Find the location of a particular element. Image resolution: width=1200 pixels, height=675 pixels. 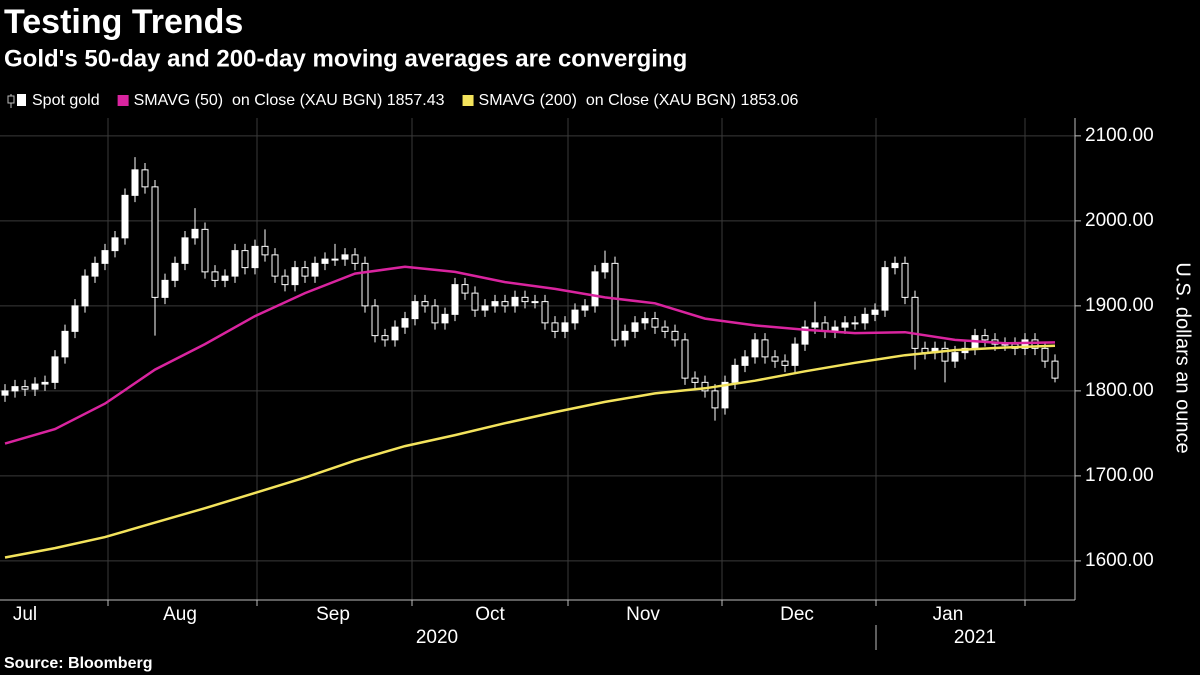

legend-item: SMAVG (50) on Close (XAU BGN) 1857.43 is located at coordinates (281, 100).